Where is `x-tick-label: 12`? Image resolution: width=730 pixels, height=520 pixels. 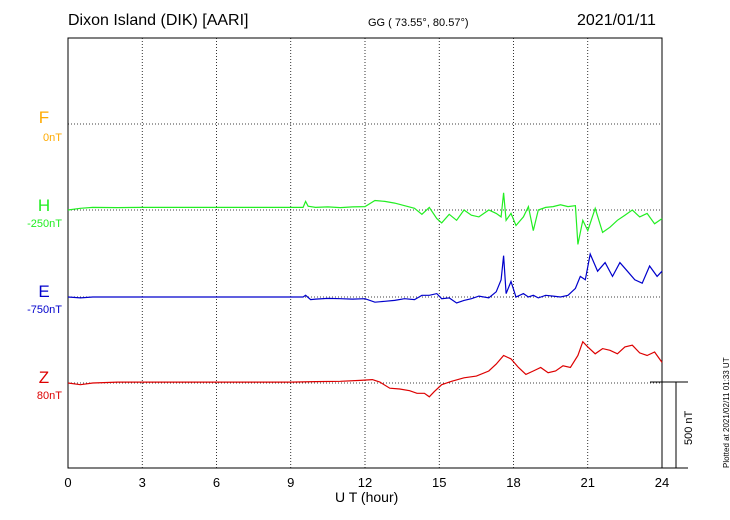 x-tick-label: 12 is located at coordinates (365, 482).